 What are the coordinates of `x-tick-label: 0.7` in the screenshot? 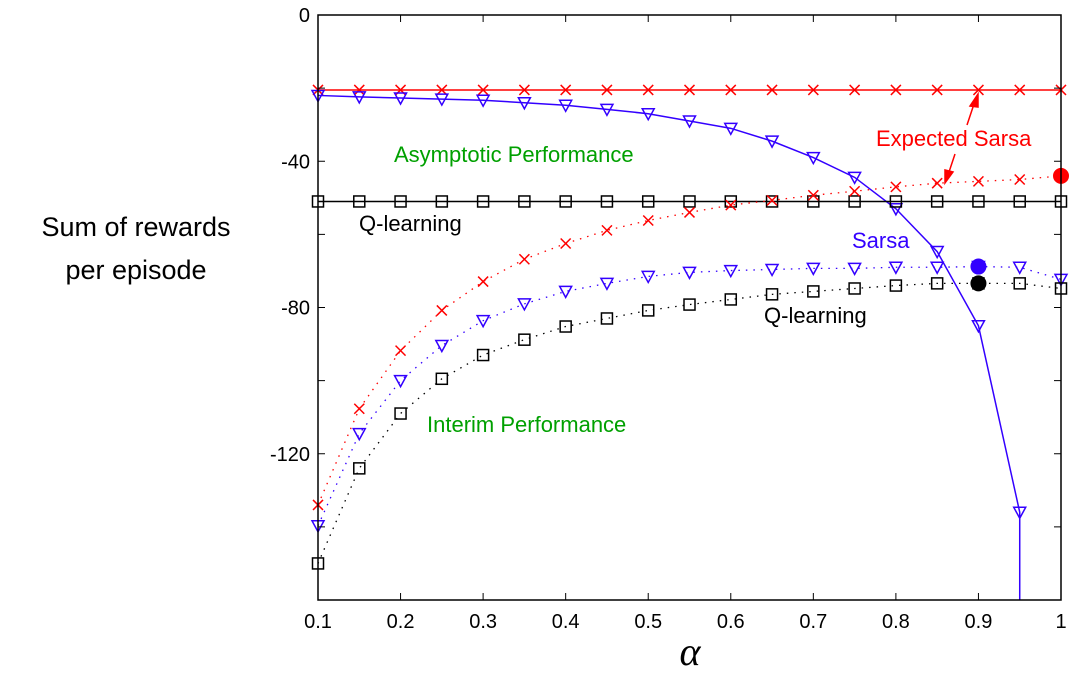 It's located at (813, 622).